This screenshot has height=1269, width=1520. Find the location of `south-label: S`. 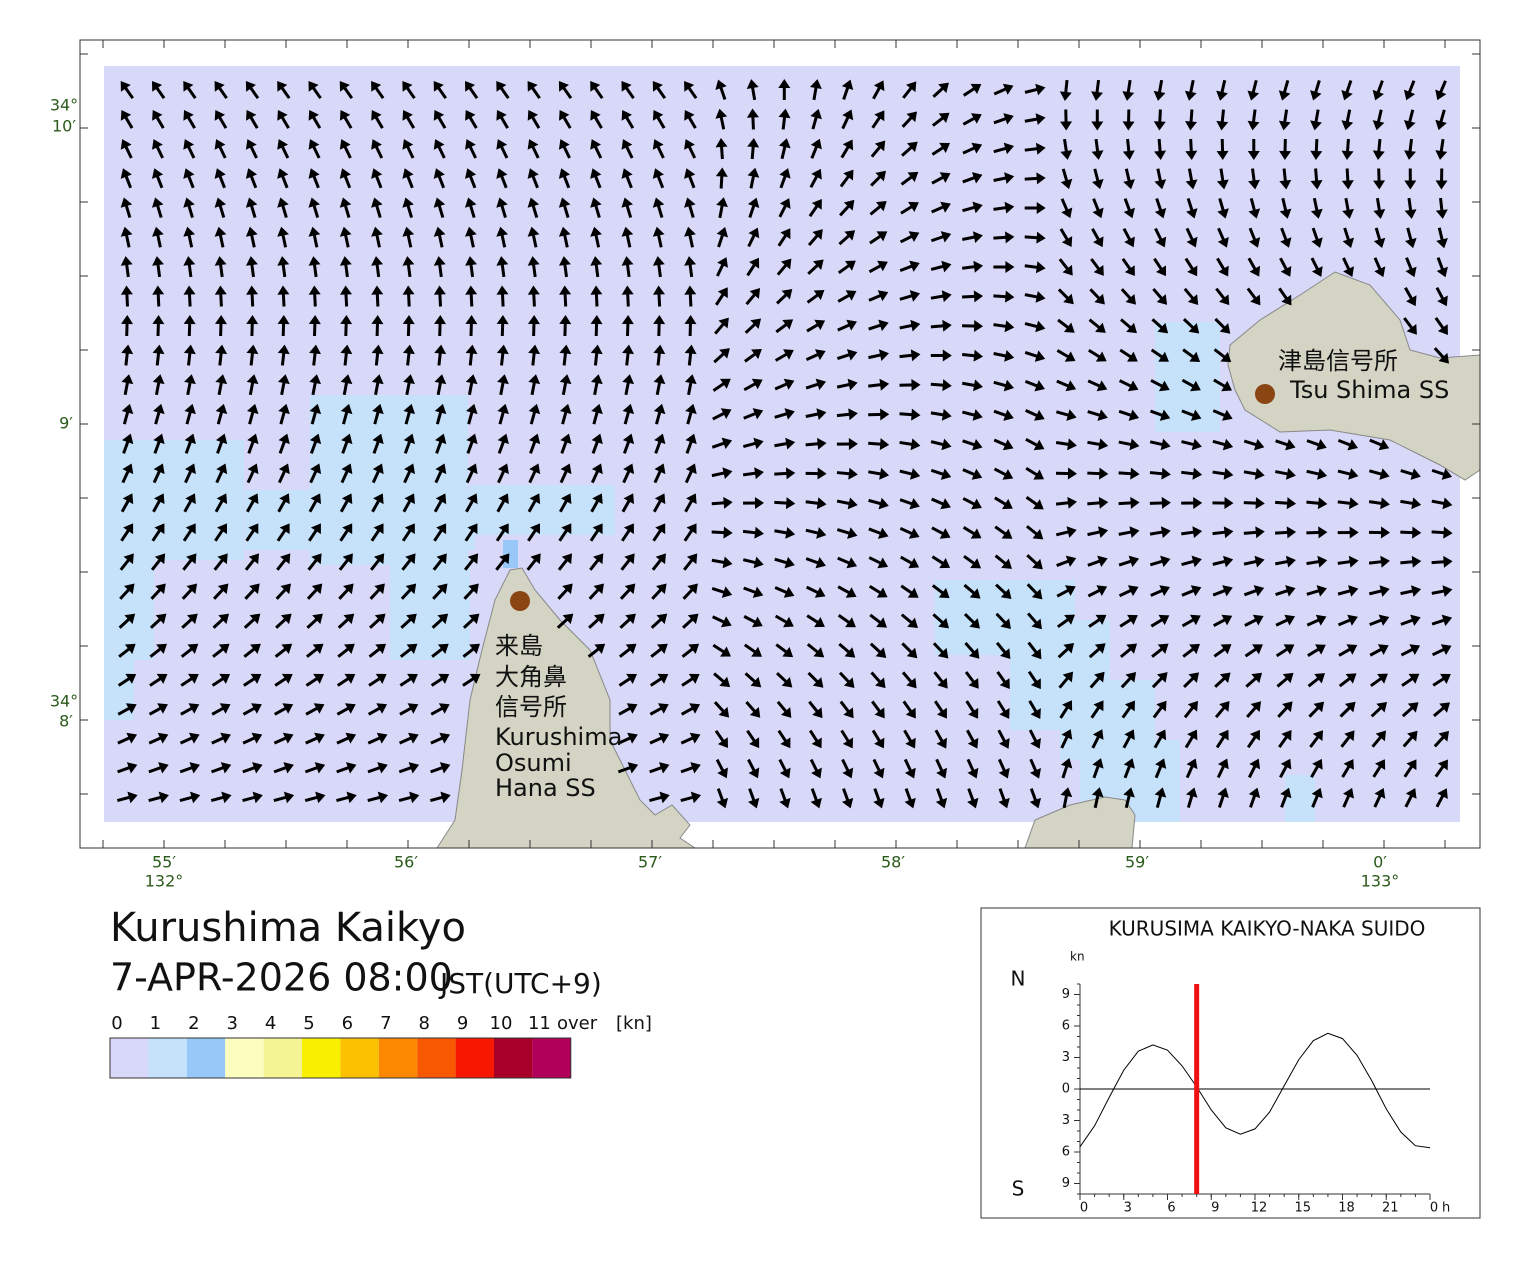

south-label: S is located at coordinates (1018, 1189).